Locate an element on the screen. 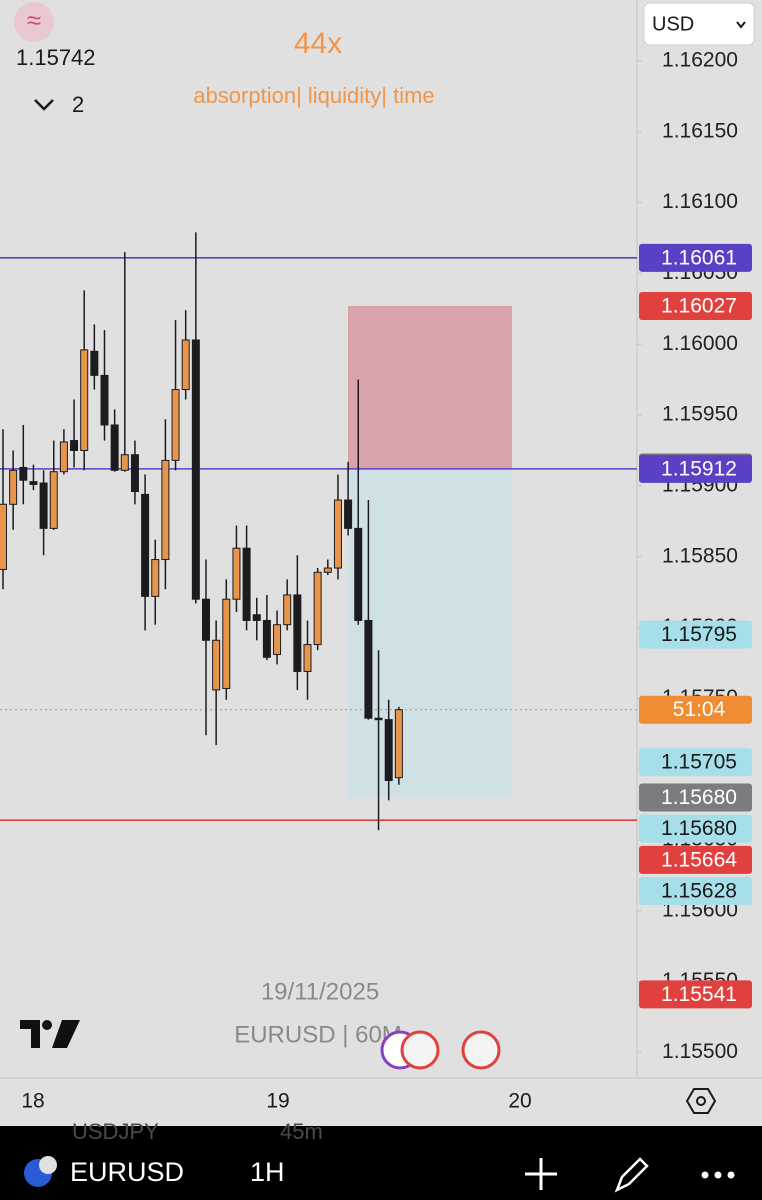 This screenshot has height=1200, width=762. indicator-count: 2 is located at coordinates (78, 104).